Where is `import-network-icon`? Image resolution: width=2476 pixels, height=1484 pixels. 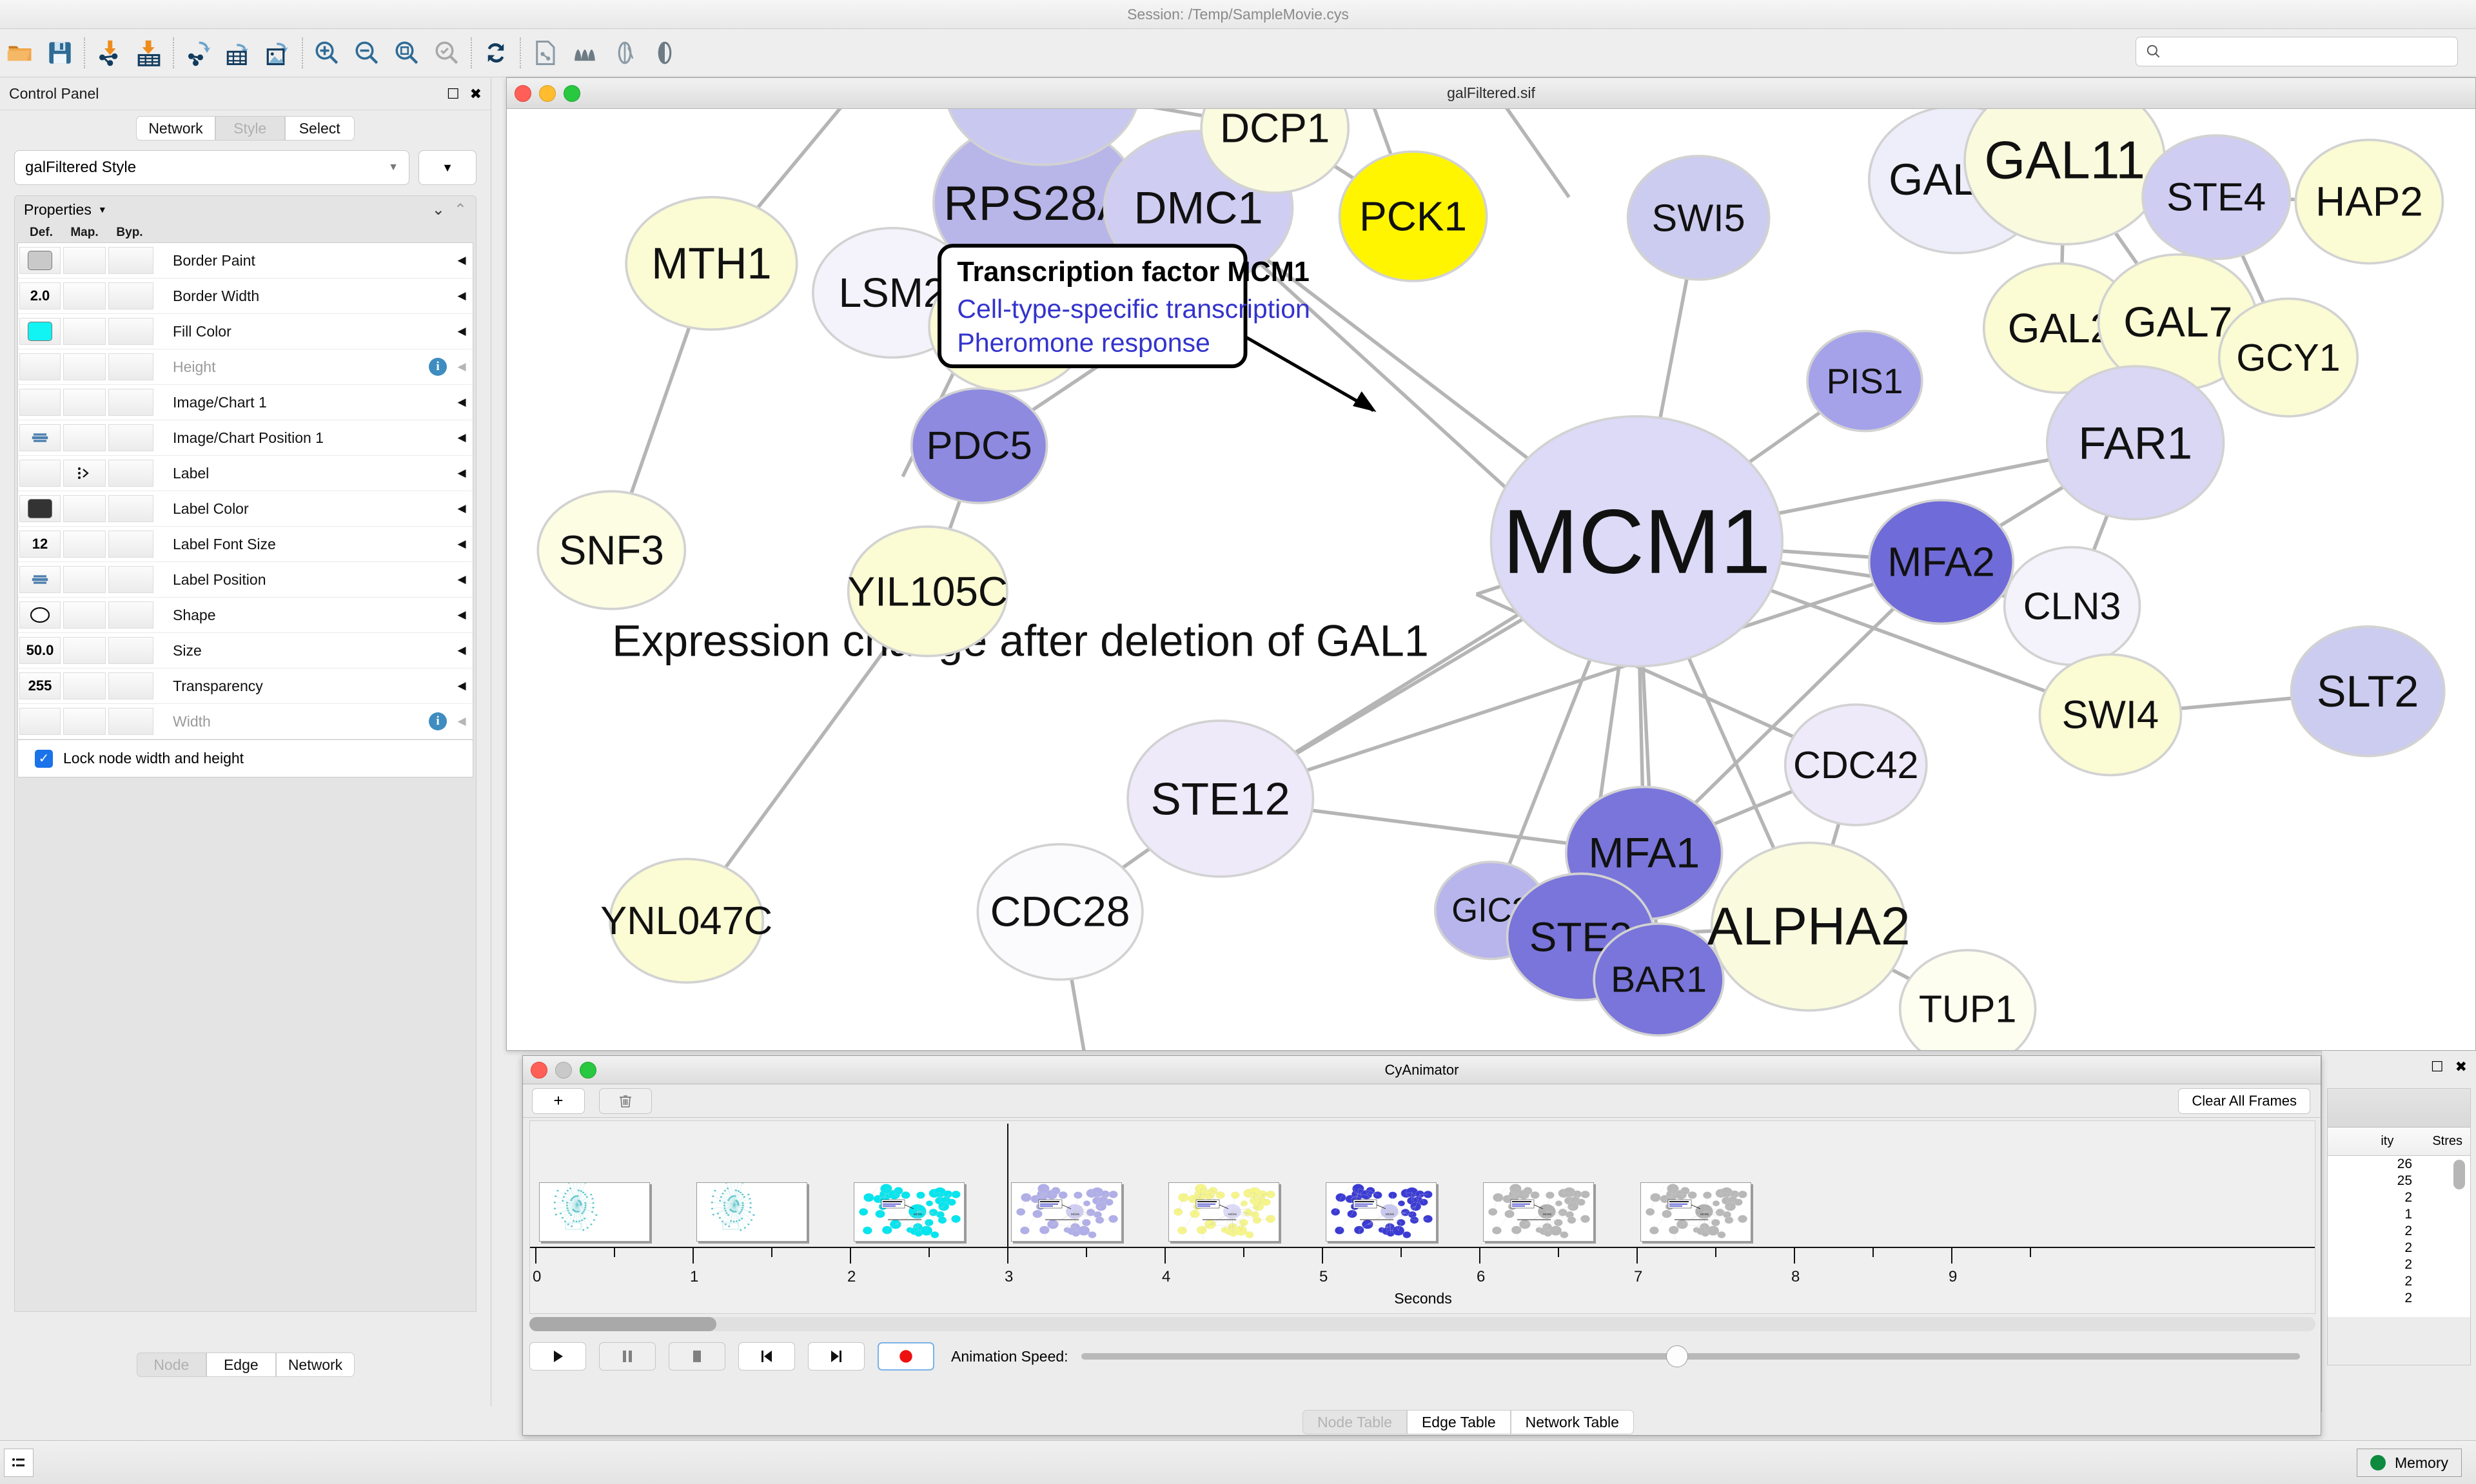
import-network-icon is located at coordinates (109, 53).